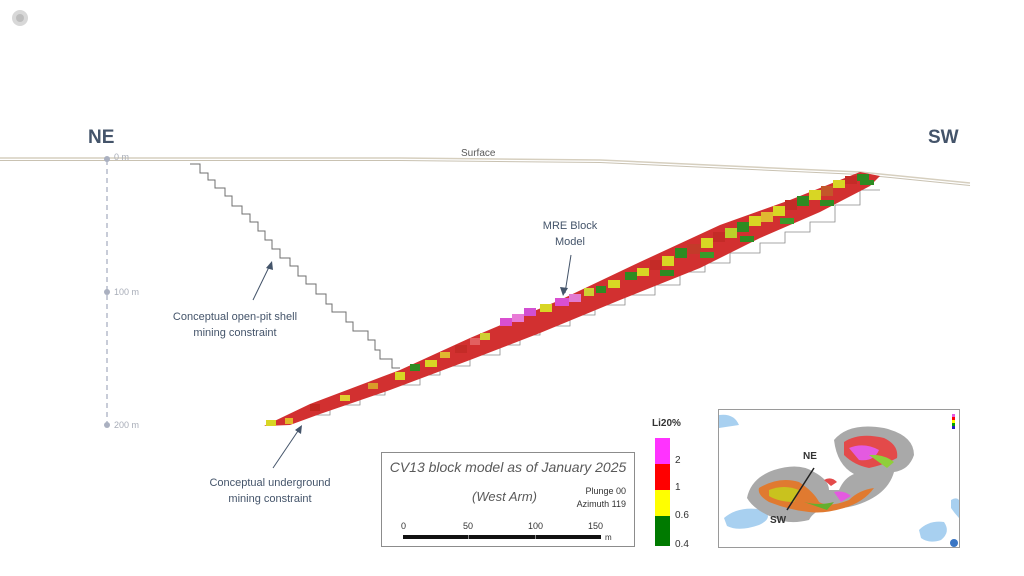 The image size is (1024, 576). What do you see at coordinates (508, 467) in the screenshot?
I see `model-title: CV13 block model as of January 2025` at bounding box center [508, 467].